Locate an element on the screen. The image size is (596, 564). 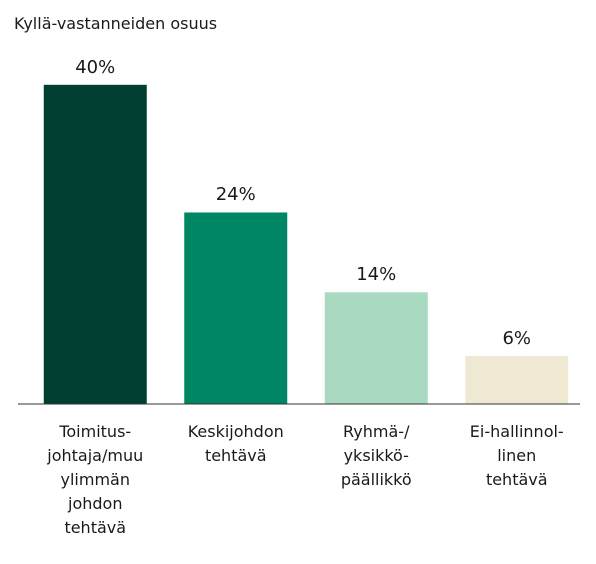
value-label: 40% is located at coordinates (95, 67).